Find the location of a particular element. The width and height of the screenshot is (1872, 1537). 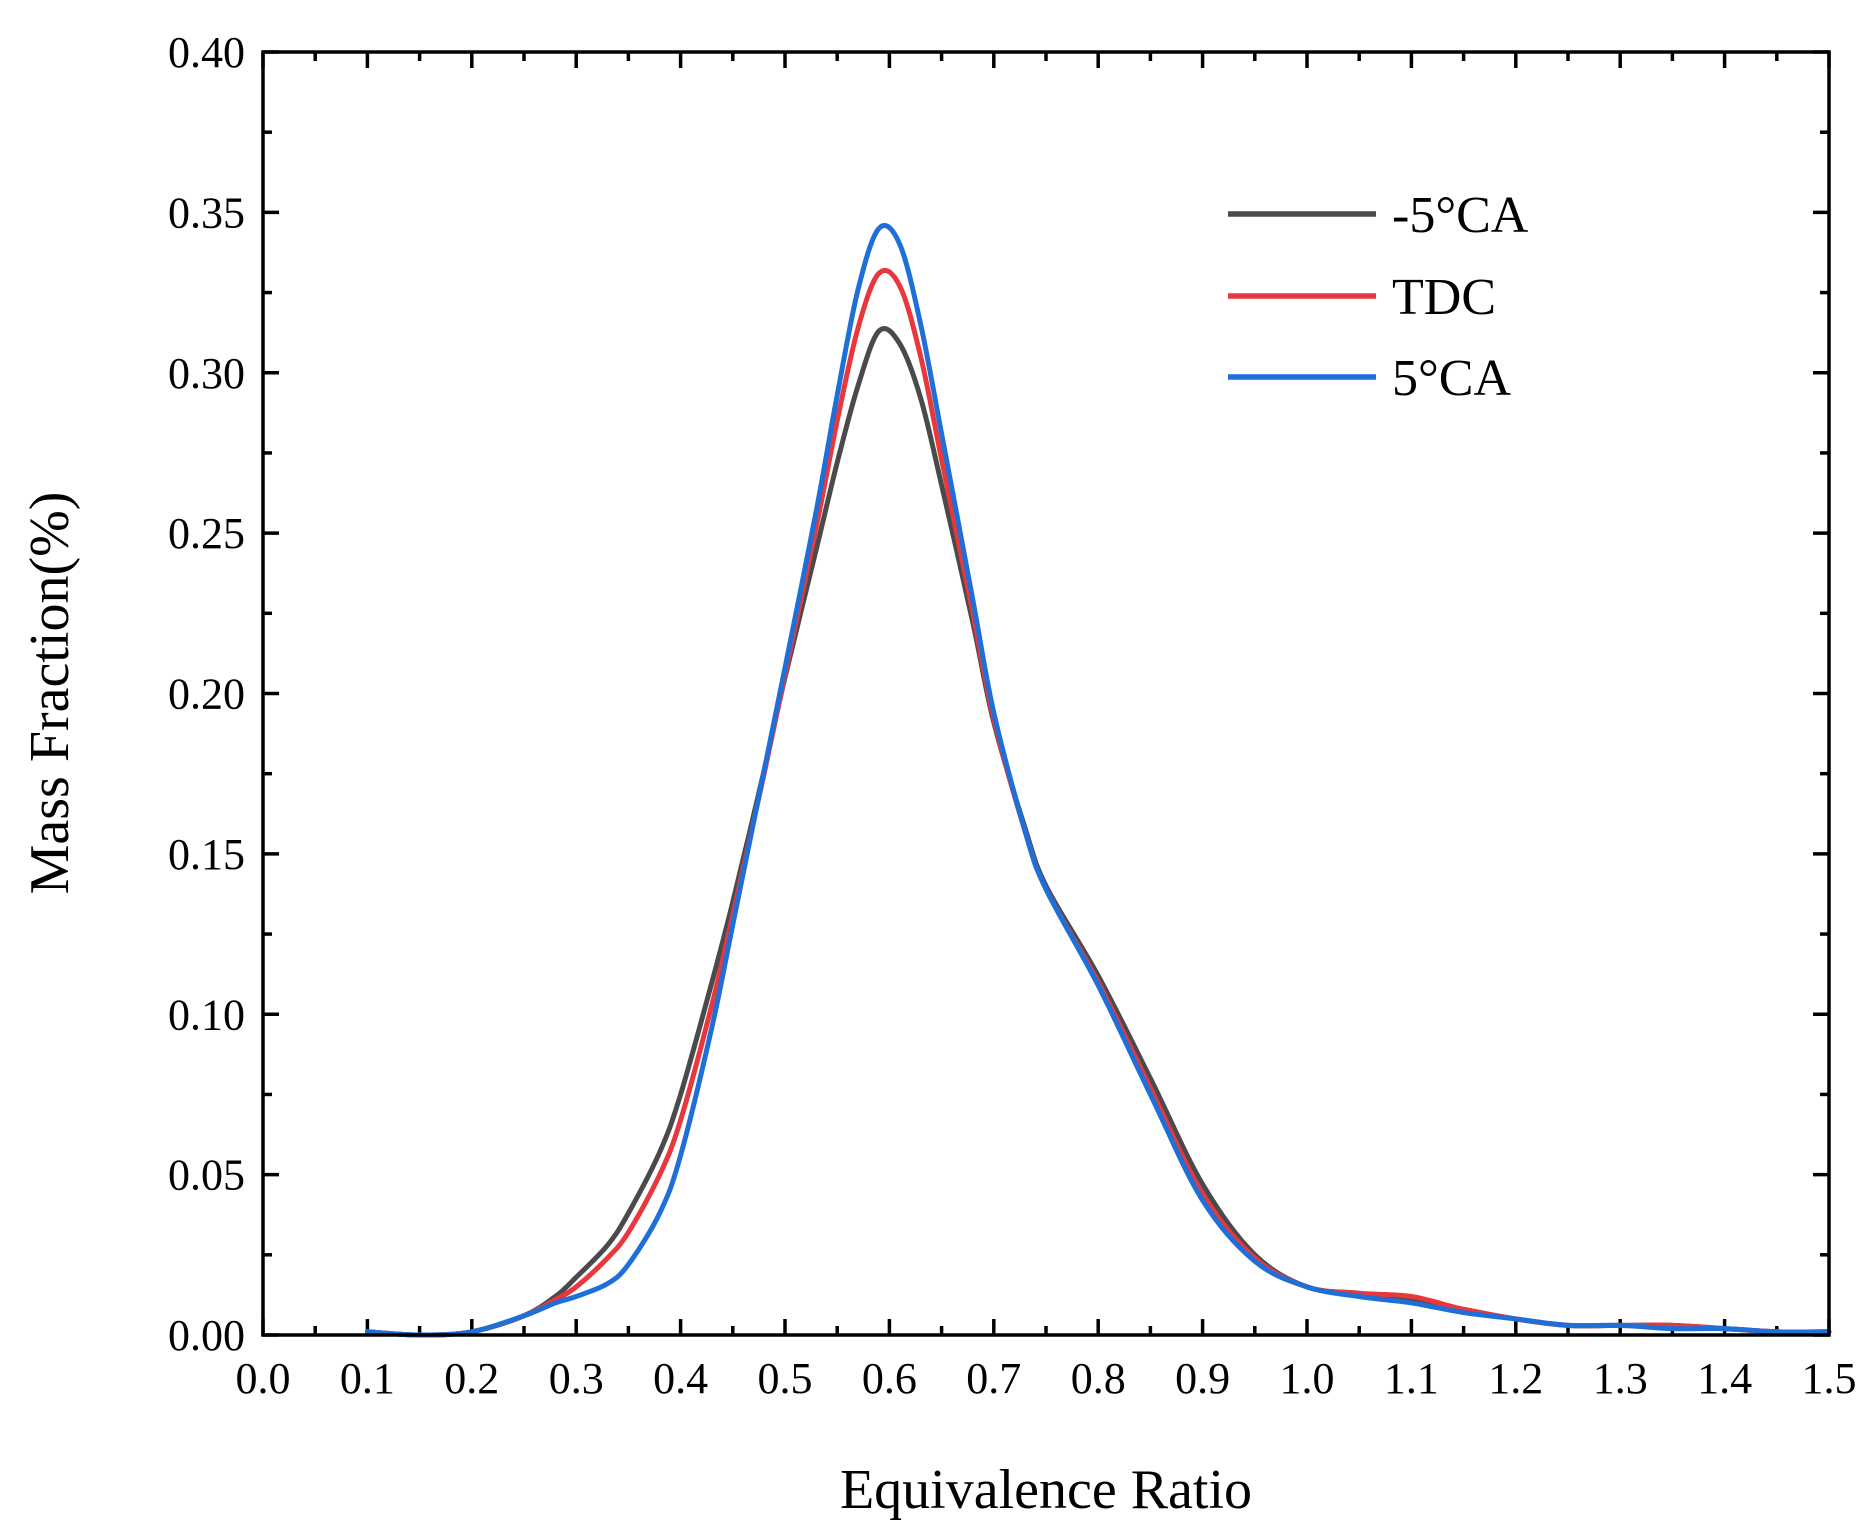

y-tick-label: 0.25 is located at coordinates (206, 533).